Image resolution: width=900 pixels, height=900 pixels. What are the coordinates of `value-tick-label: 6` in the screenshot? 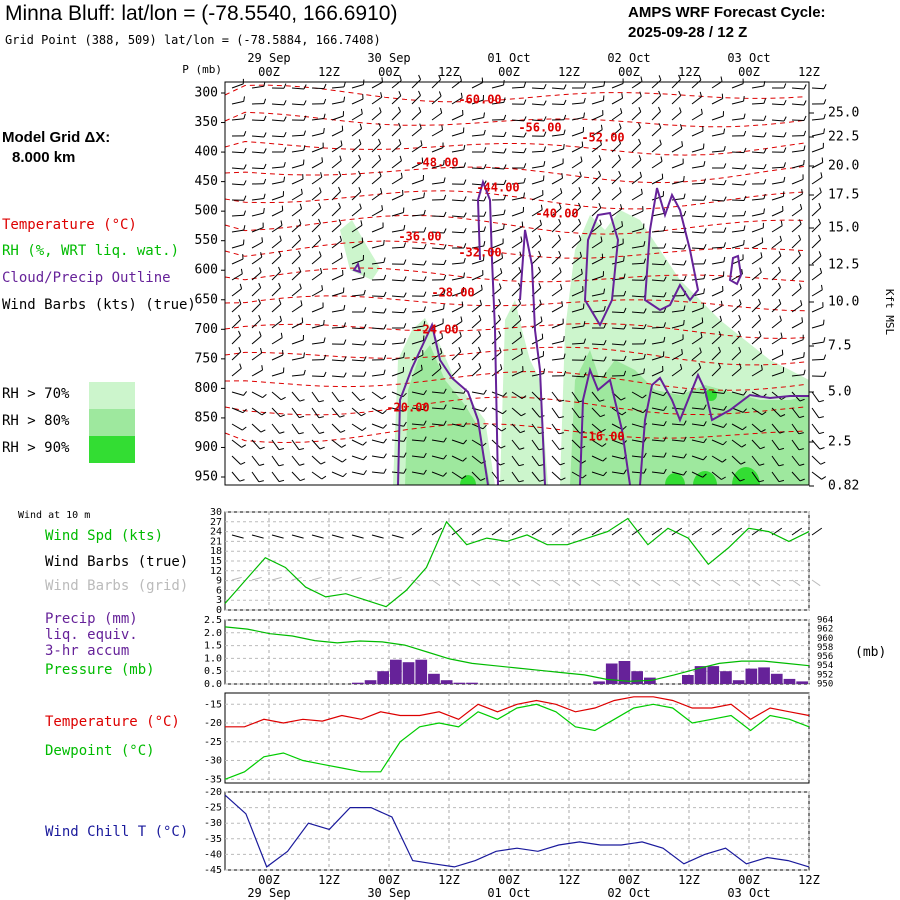 It's located at (219, 590).